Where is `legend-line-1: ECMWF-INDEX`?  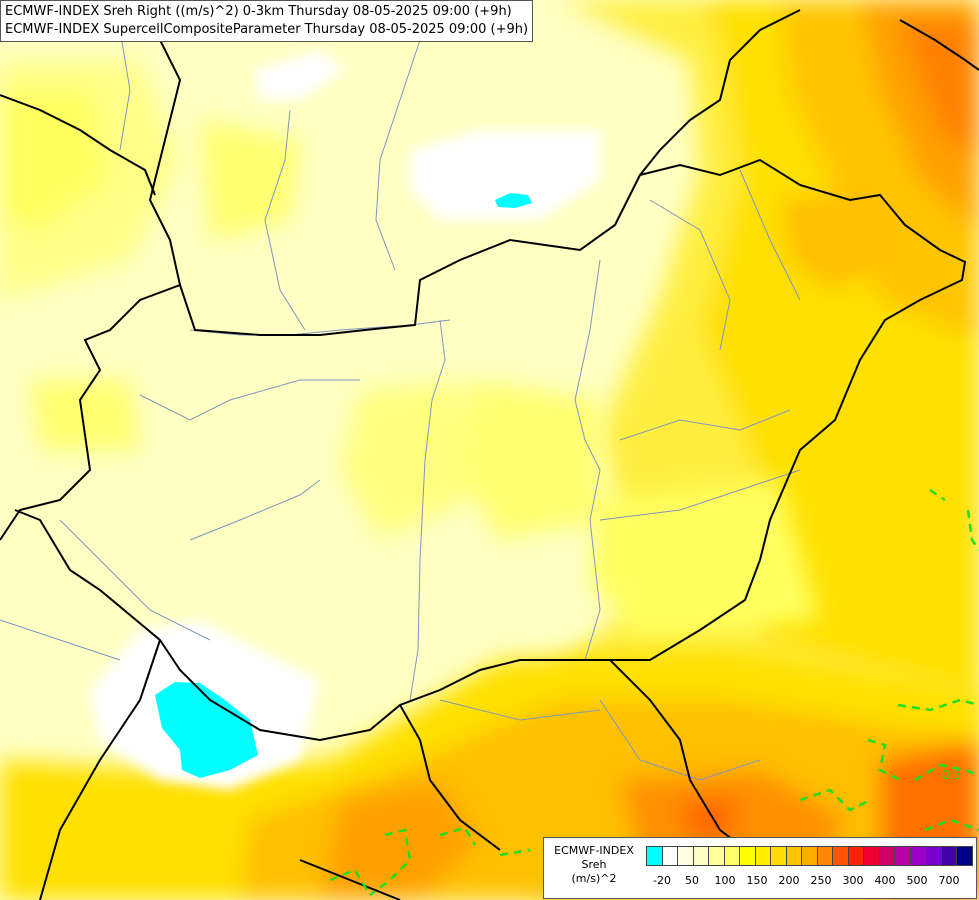 legend-line-1: ECMWF-INDEX is located at coordinates (594, 850).